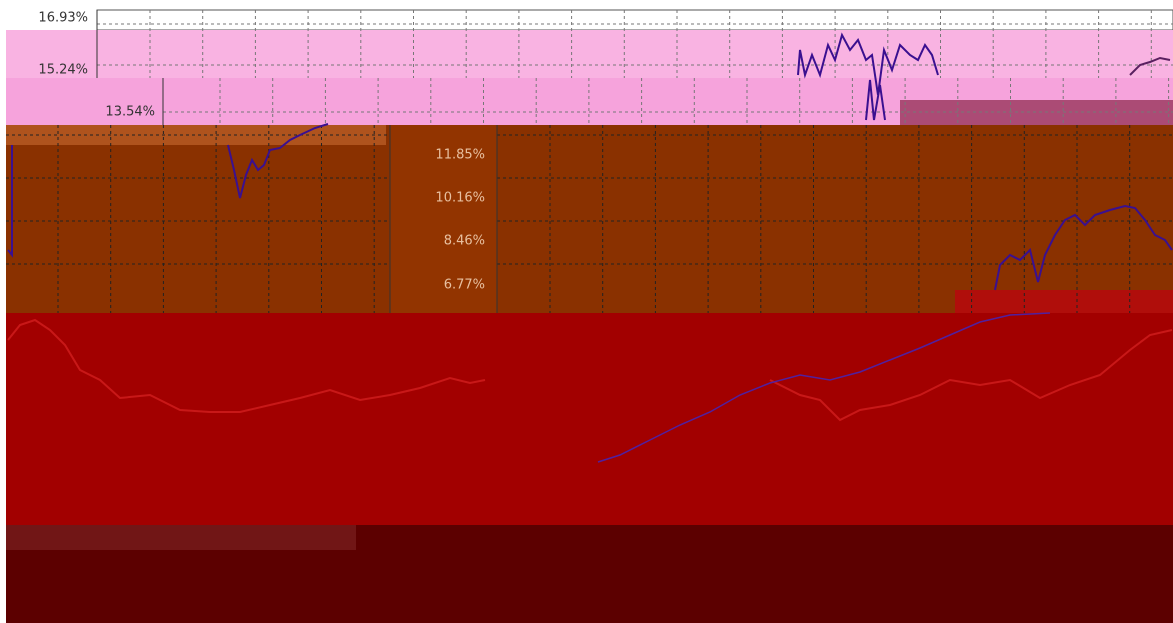 The height and width of the screenshot is (623, 1173). Describe the element at coordinates (464, 241) in the screenshot. I see `y-tick-label: 8.46%` at that location.